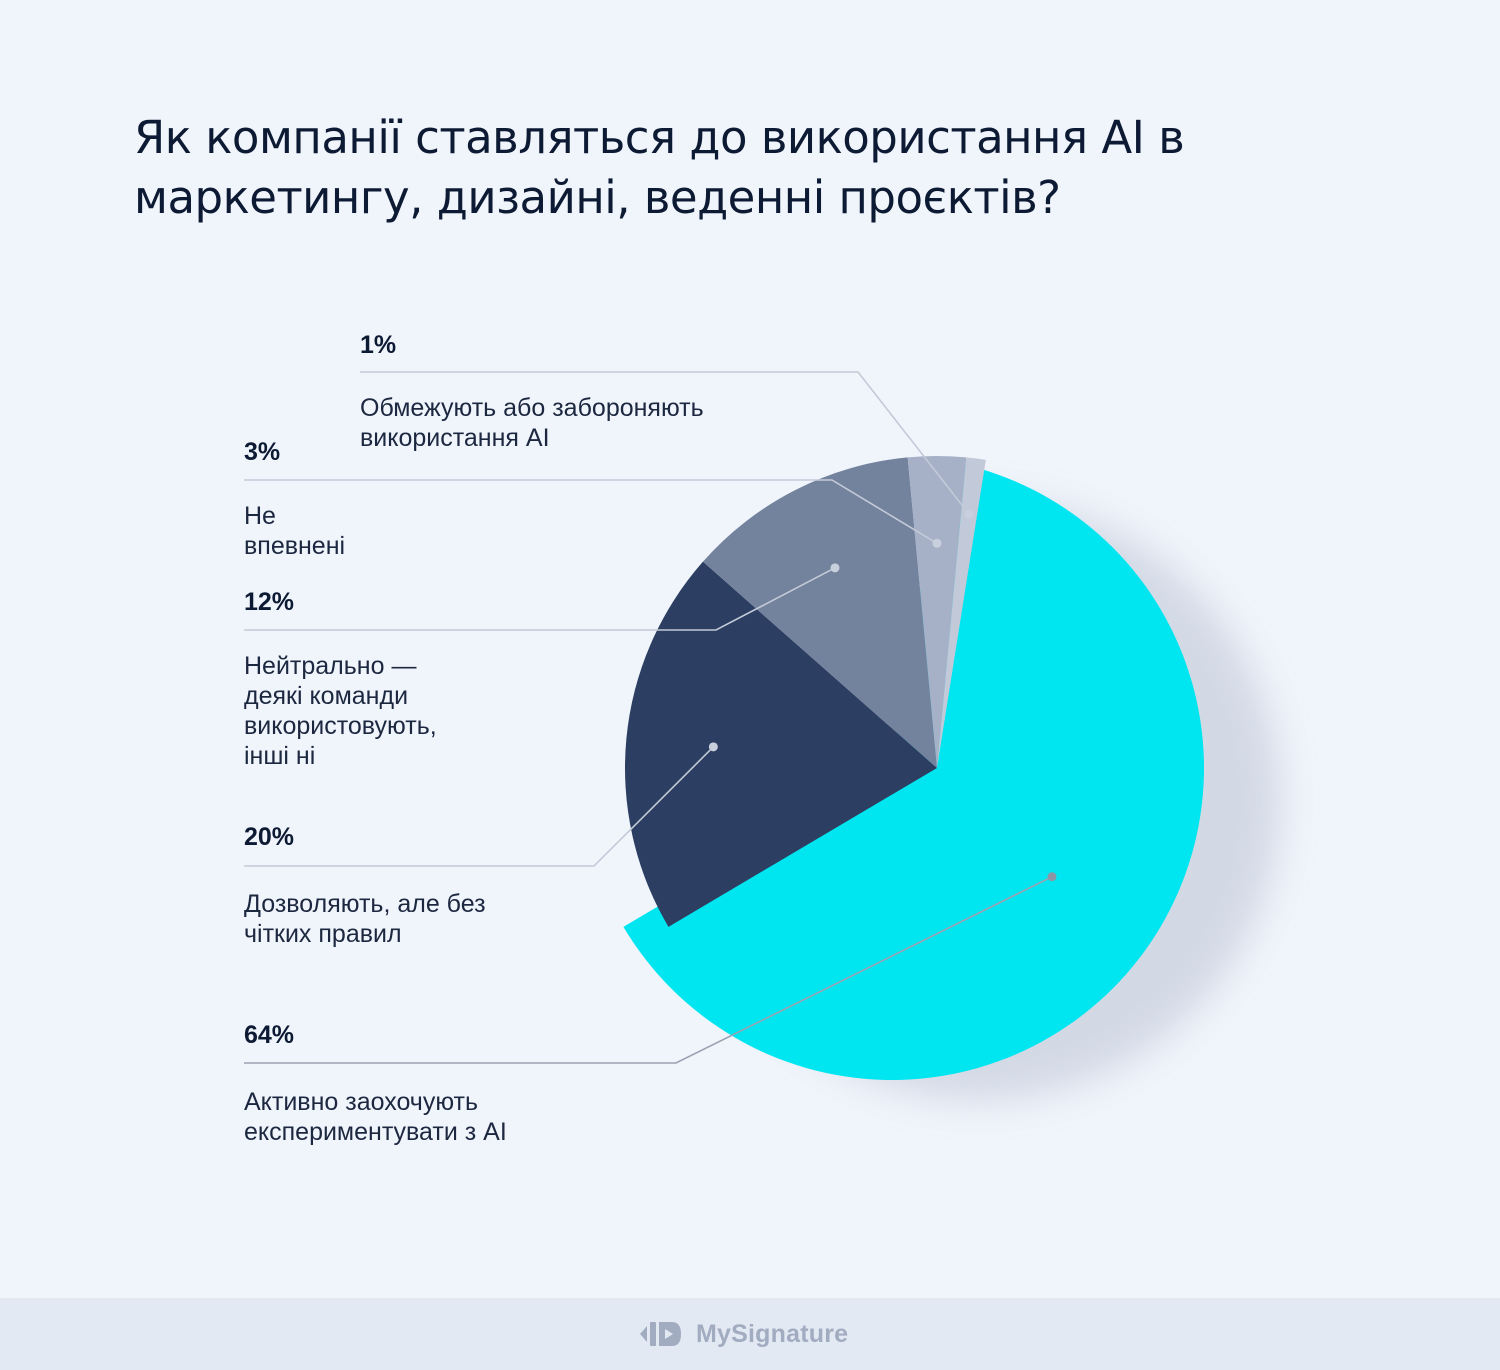  Describe the element at coordinates (365, 919) in the screenshot. I see `slice-description-label: Дозволяють, але без чітких правил` at that location.